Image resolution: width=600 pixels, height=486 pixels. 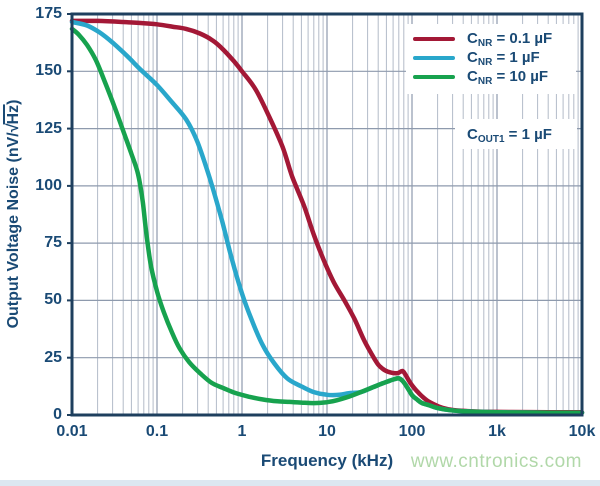 What do you see at coordinates (53, 357) in the screenshot?
I see `y-tick-label: 25` at bounding box center [53, 357].